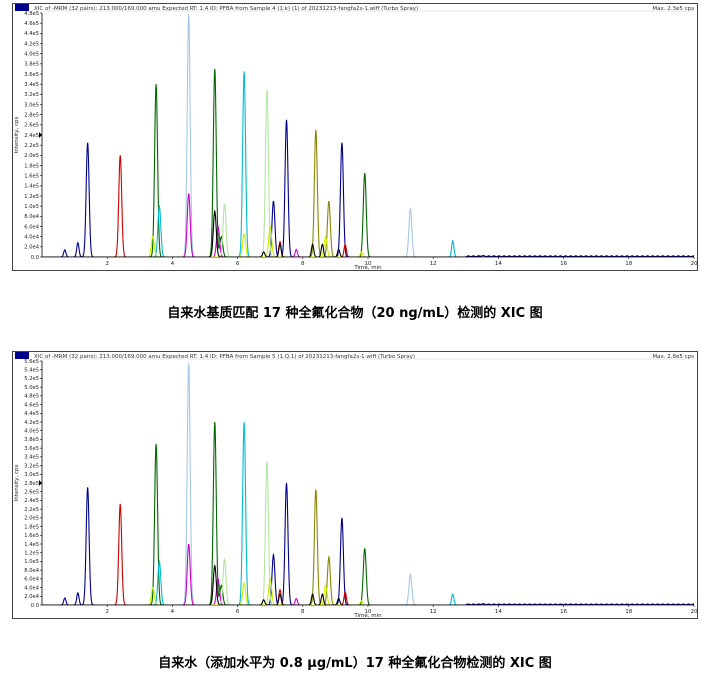 The height and width of the screenshot is (674, 710). Describe the element at coordinates (673, 357) in the screenshot. I see `chart-header-right: Max. 2.8e5 cps` at that location.